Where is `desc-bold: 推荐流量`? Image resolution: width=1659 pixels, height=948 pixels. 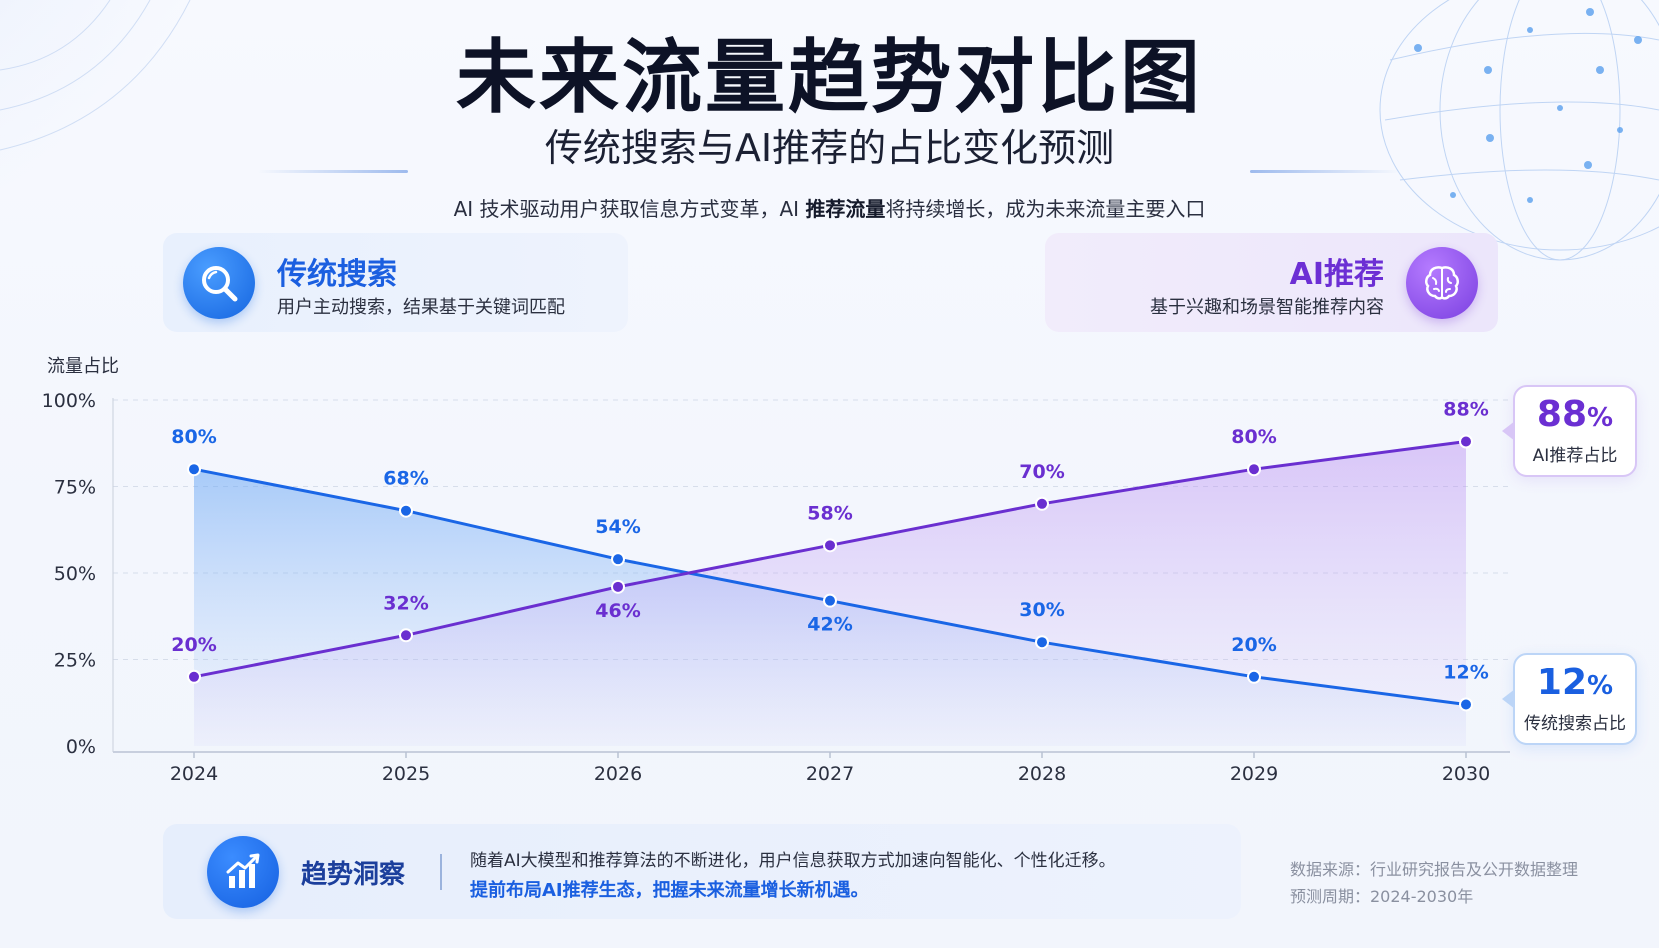
desc-bold: 推荐流量 is located at coordinates (845, 209).